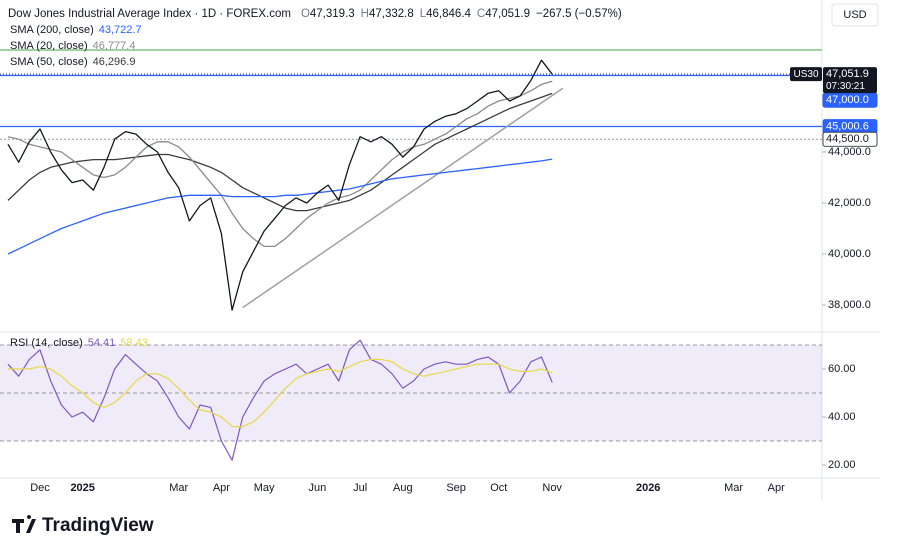 This screenshot has width=902, height=554. What do you see at coordinates (52, 30) in the screenshot?
I see `indicator-name: SMA (200, close)` at bounding box center [52, 30].